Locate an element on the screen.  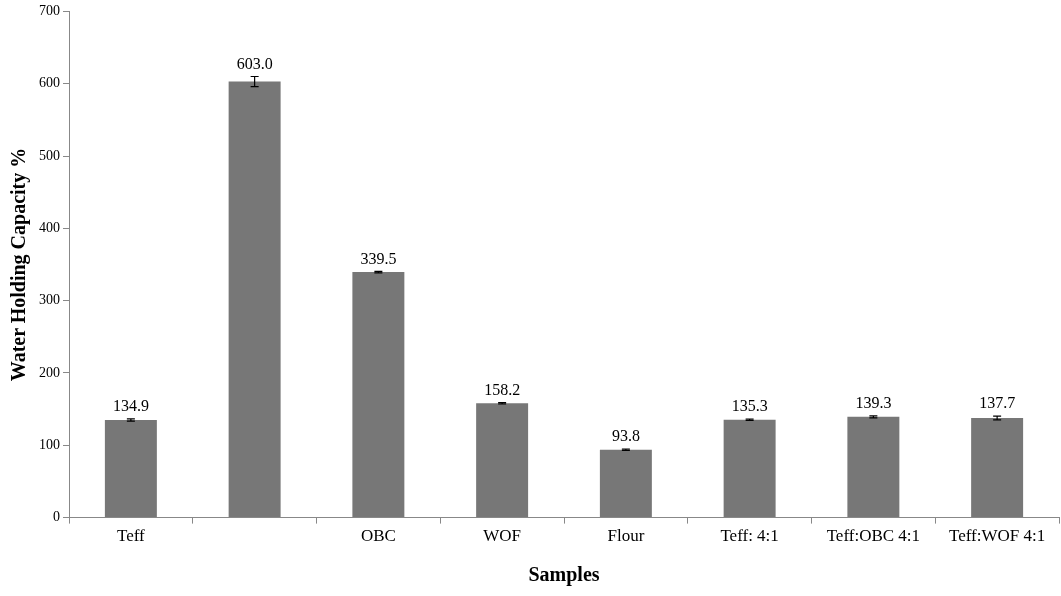
y-tick-label: 100 is located at coordinates (49, 444).